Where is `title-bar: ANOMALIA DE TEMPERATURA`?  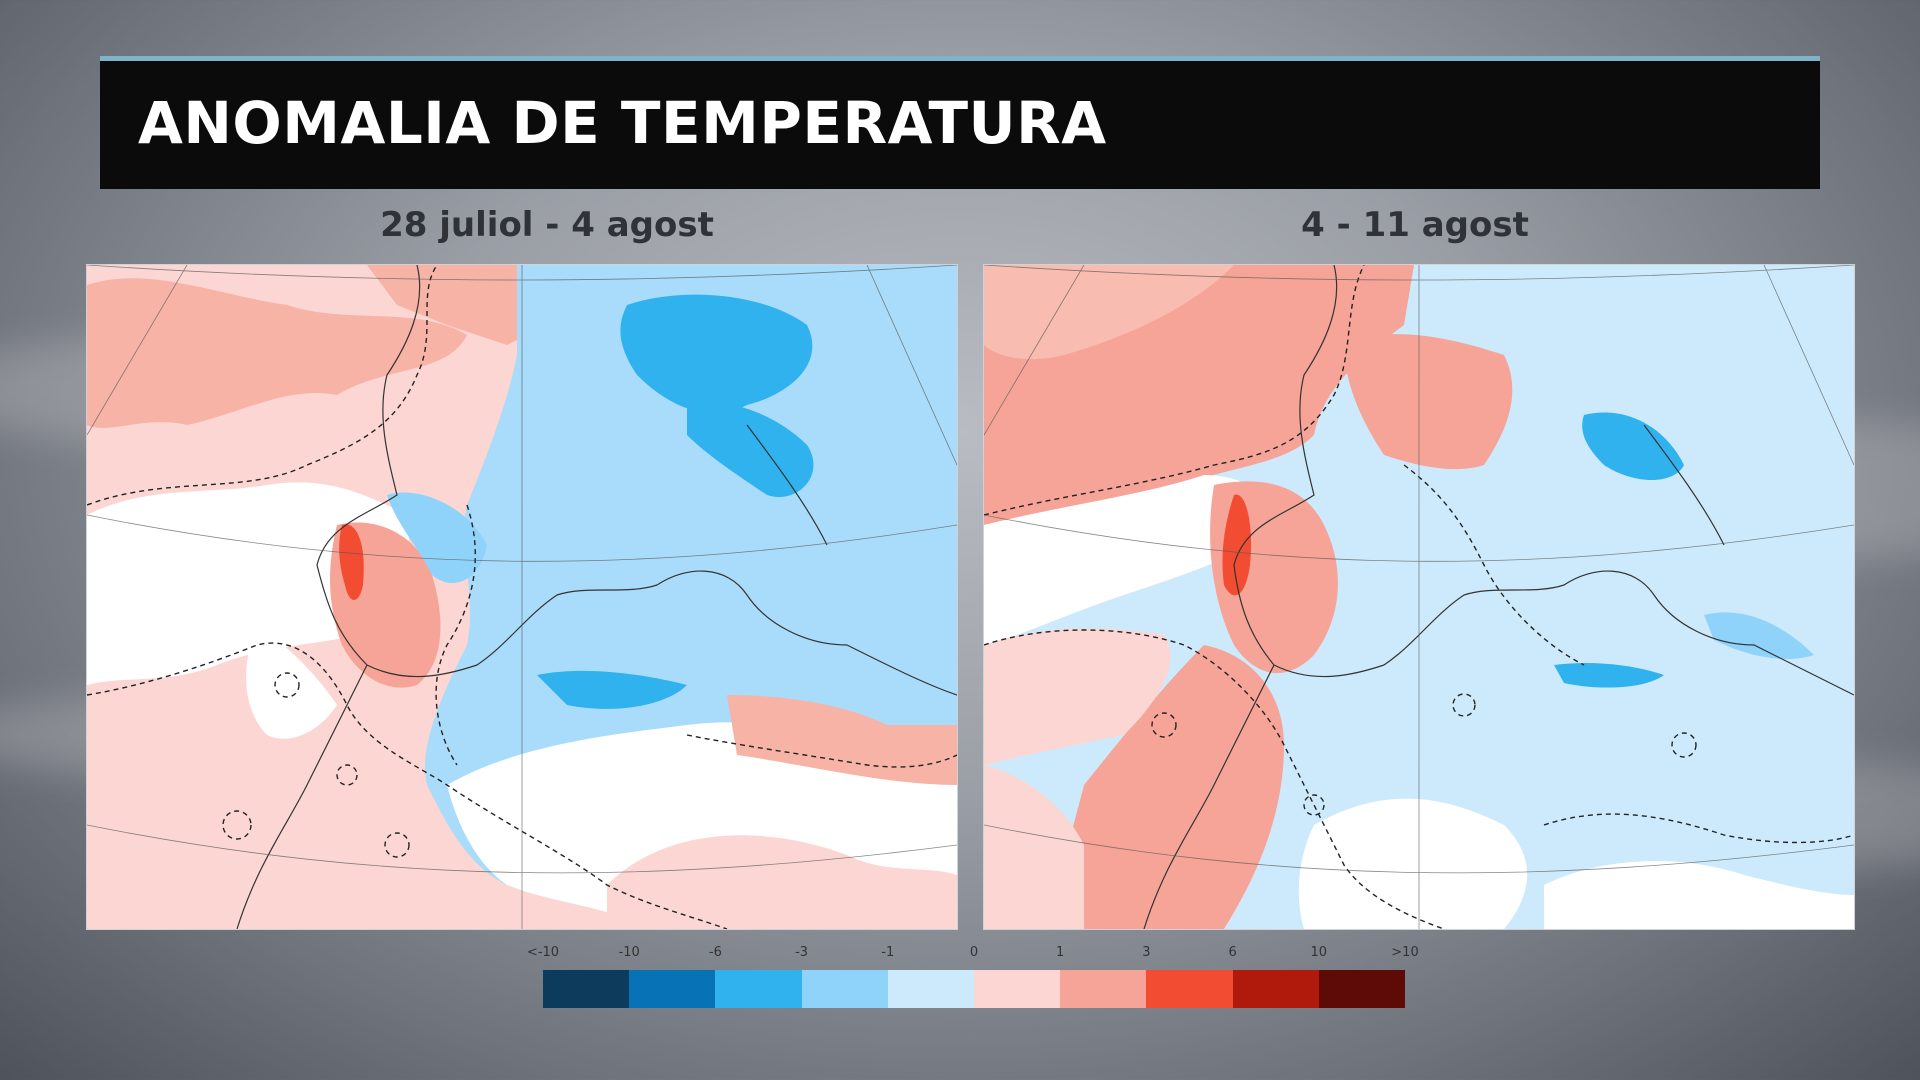
title-bar: ANOMALIA DE TEMPERATURA is located at coordinates (960, 122).